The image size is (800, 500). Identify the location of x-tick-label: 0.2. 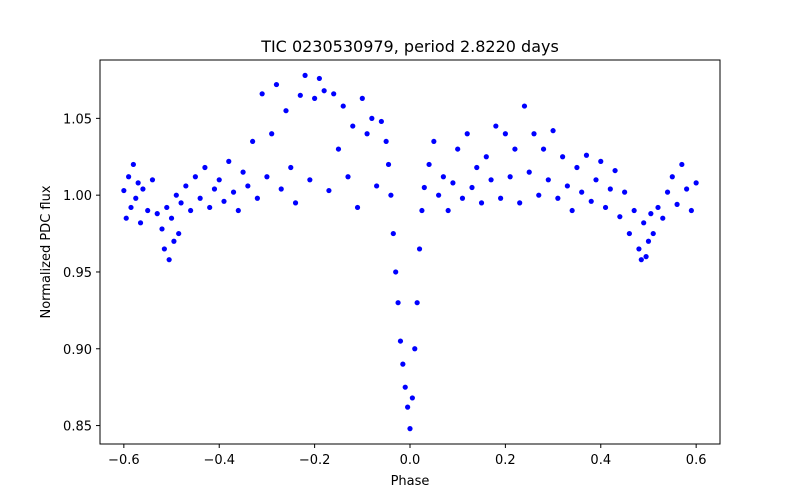
(505, 460).